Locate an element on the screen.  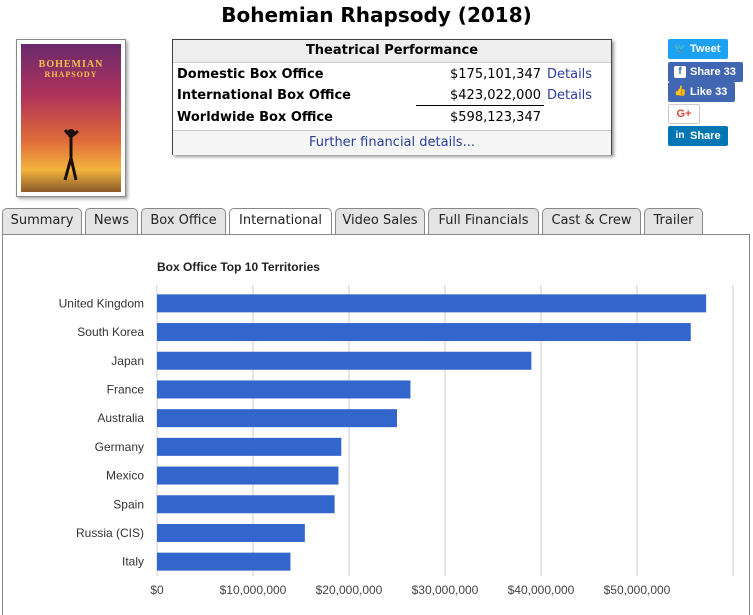
movie-poster: BOHEMIAN RHAPSODY is located at coordinates (71, 118).